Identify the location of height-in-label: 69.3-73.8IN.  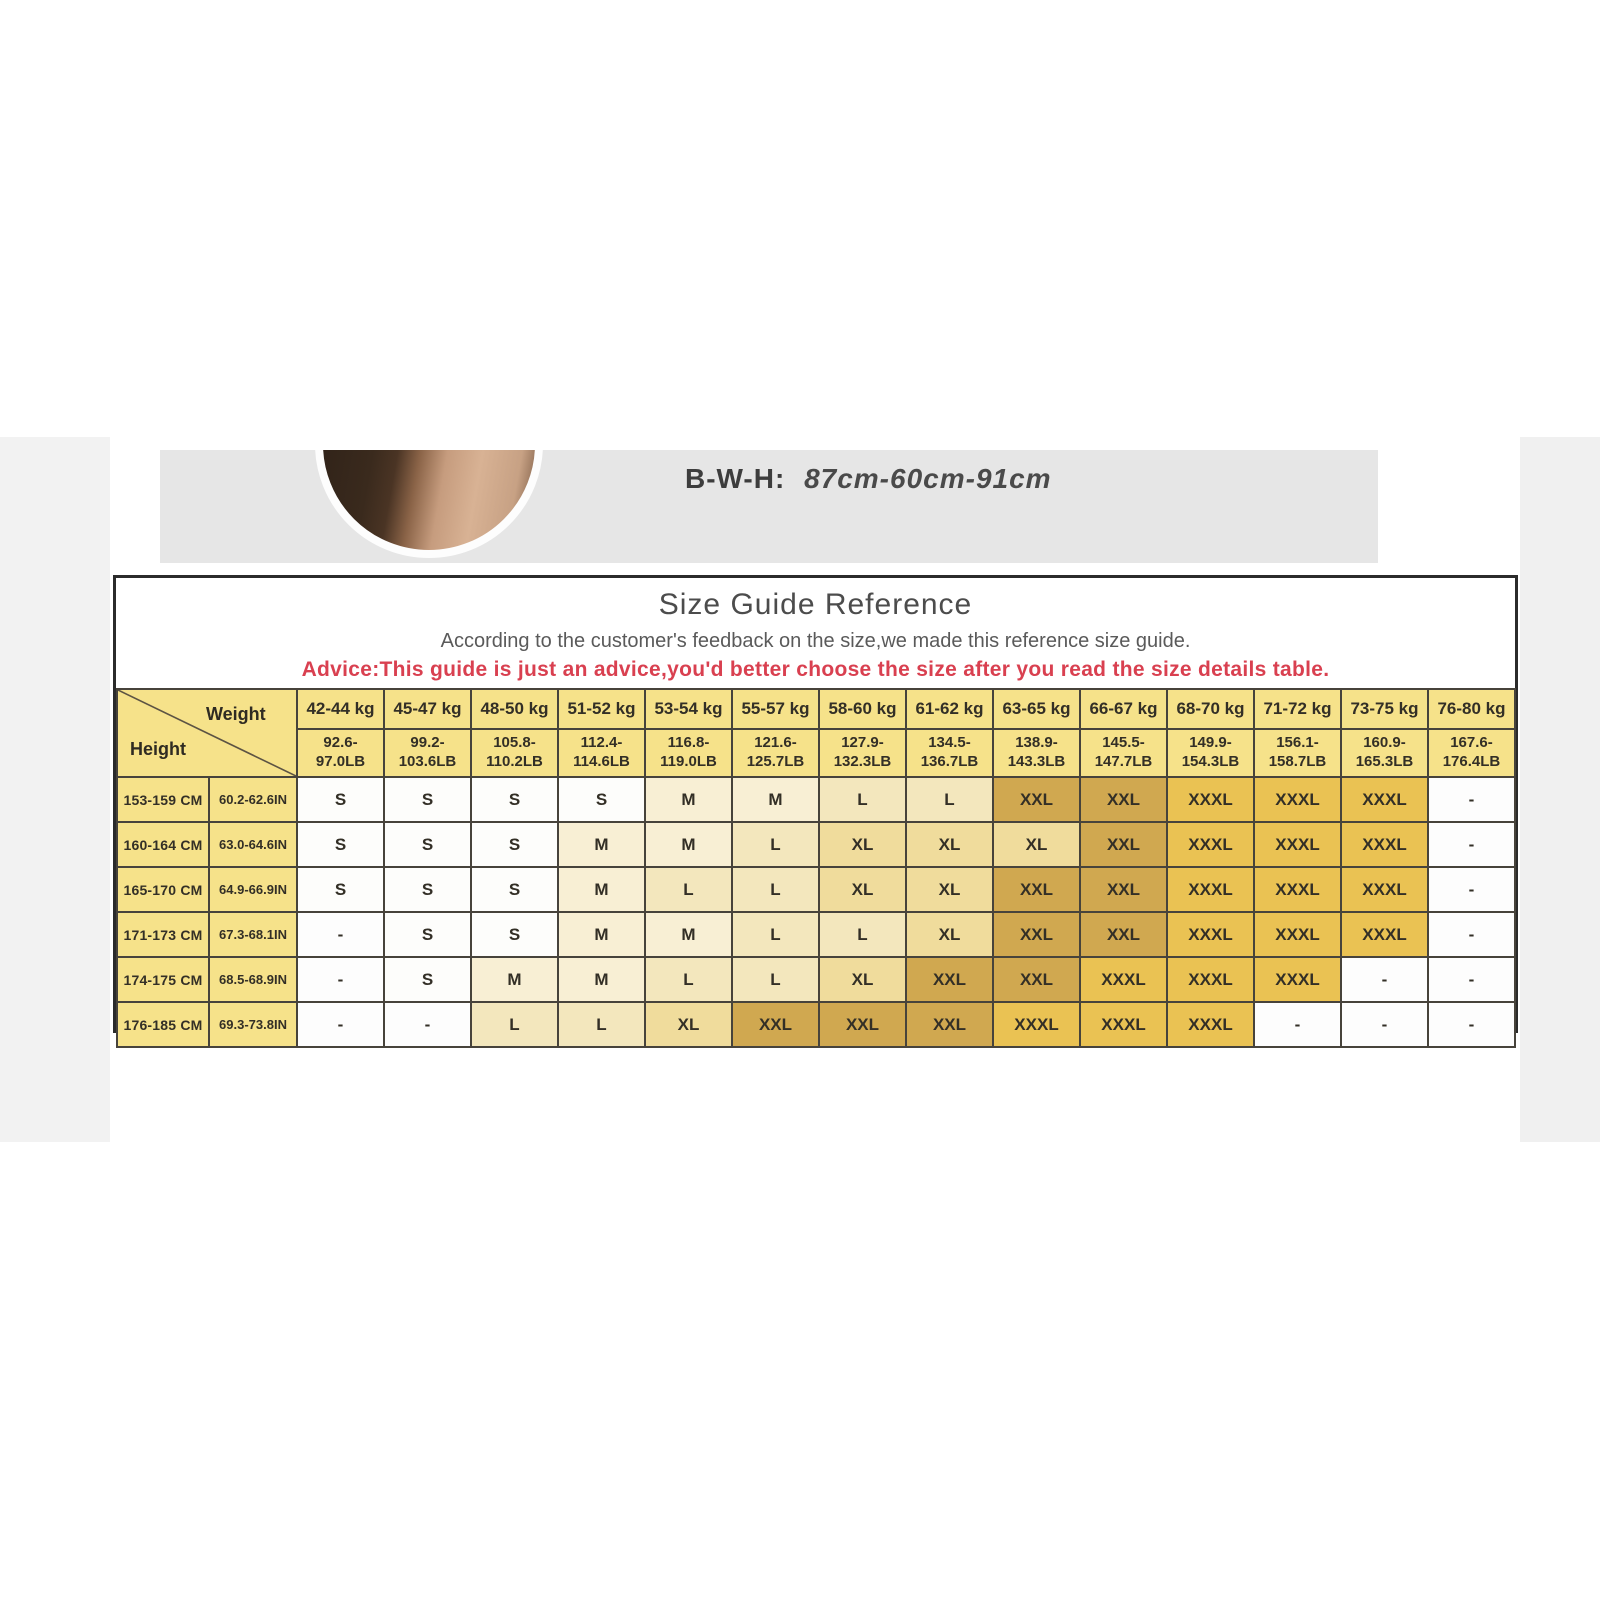
(253, 1024).